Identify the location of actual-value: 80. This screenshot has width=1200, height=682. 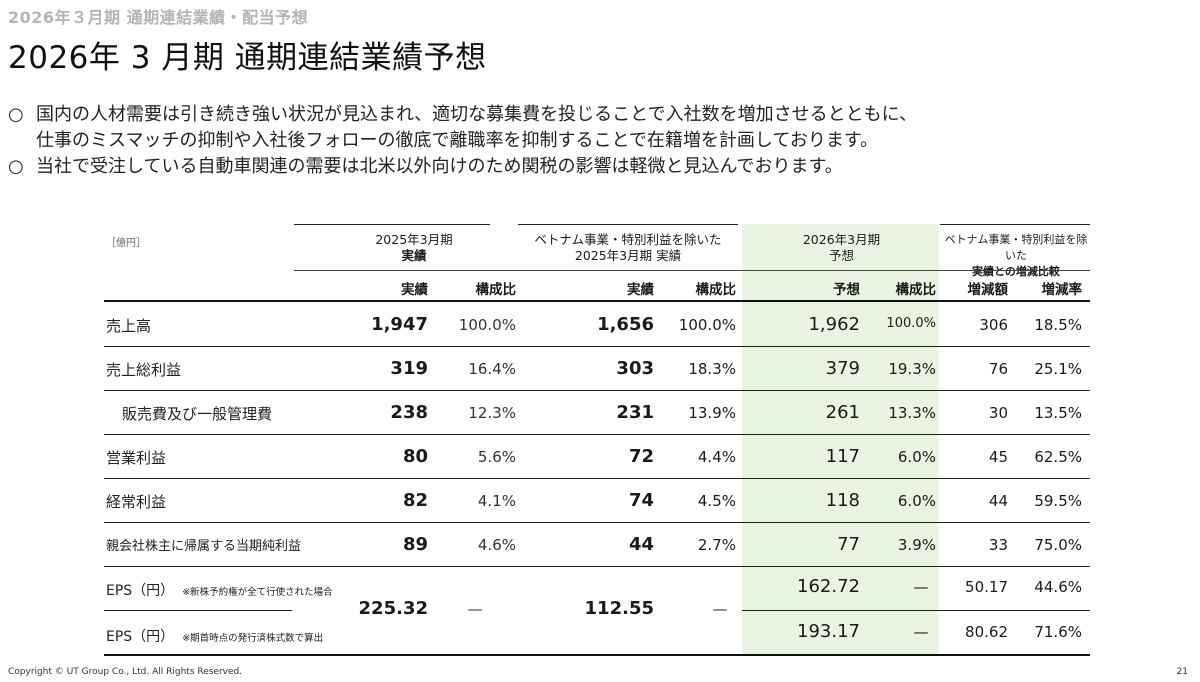
(415, 456).